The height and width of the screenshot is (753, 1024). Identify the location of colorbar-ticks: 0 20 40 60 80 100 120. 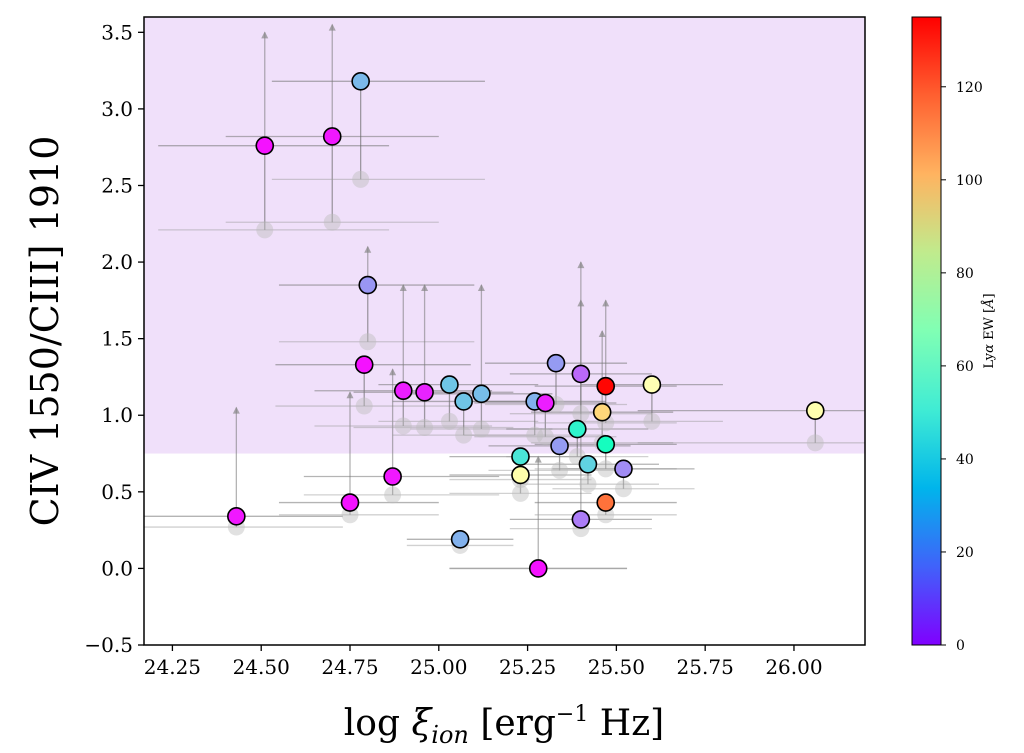
(962, 367).